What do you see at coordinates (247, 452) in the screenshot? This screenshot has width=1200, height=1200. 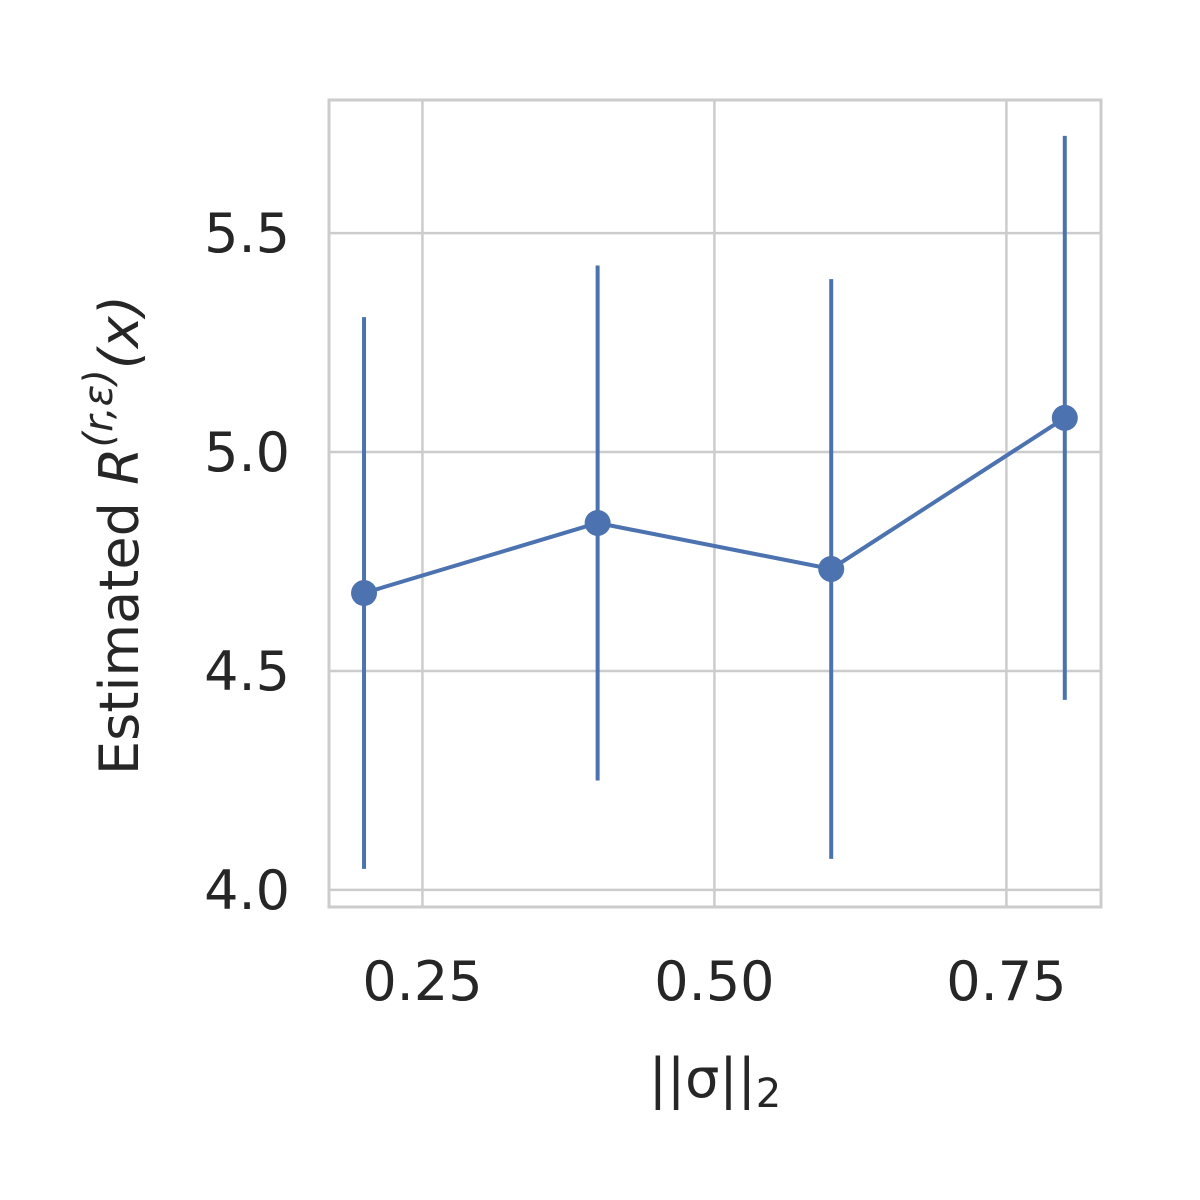 I see `y-tick-label: 5.0` at bounding box center [247, 452].